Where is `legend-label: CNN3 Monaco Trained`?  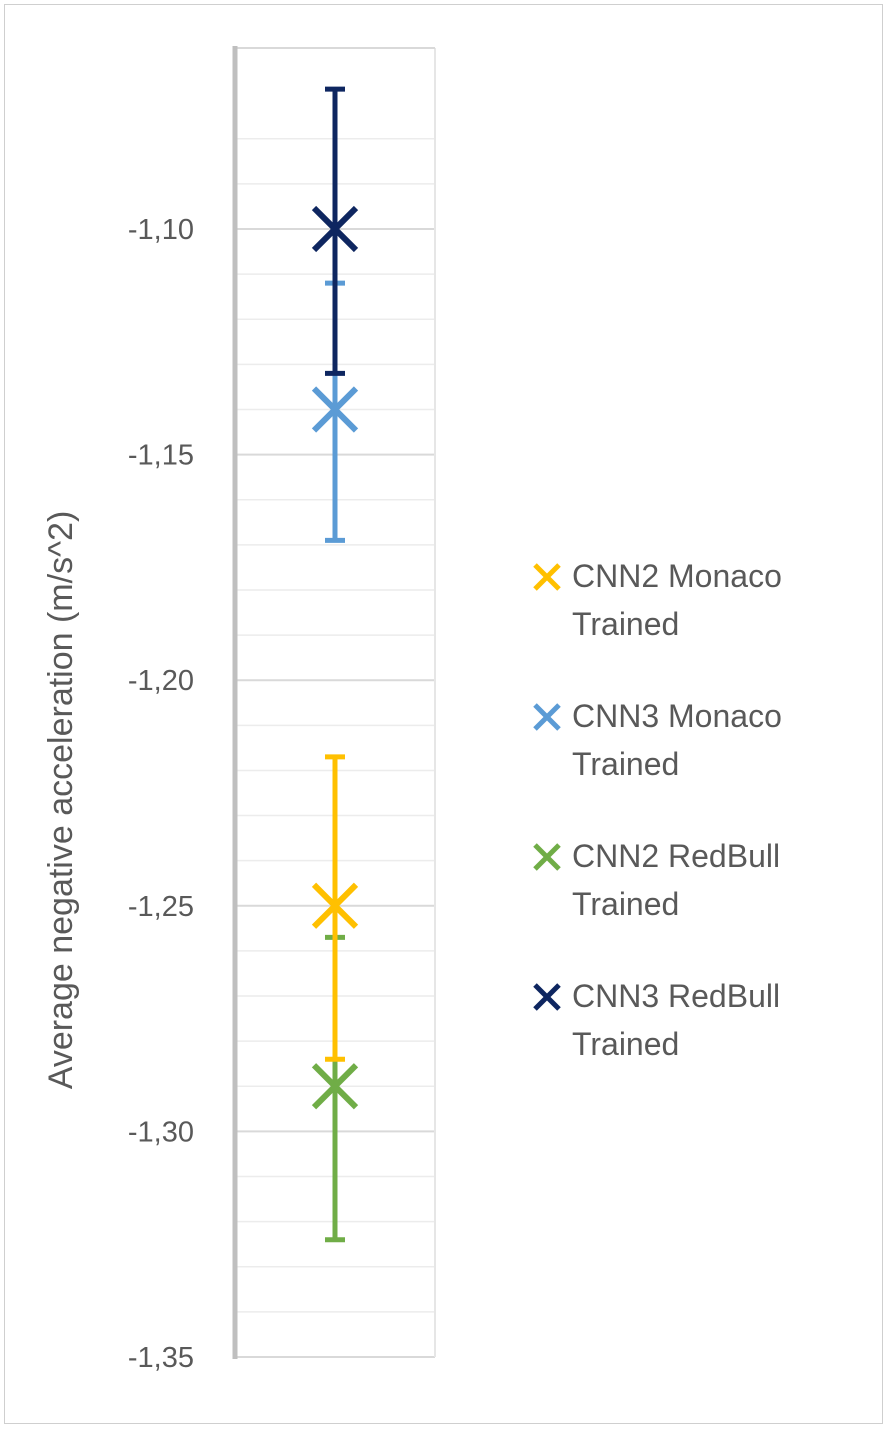
legend-label: CNN3 Monaco Trained is located at coordinates (677, 740).